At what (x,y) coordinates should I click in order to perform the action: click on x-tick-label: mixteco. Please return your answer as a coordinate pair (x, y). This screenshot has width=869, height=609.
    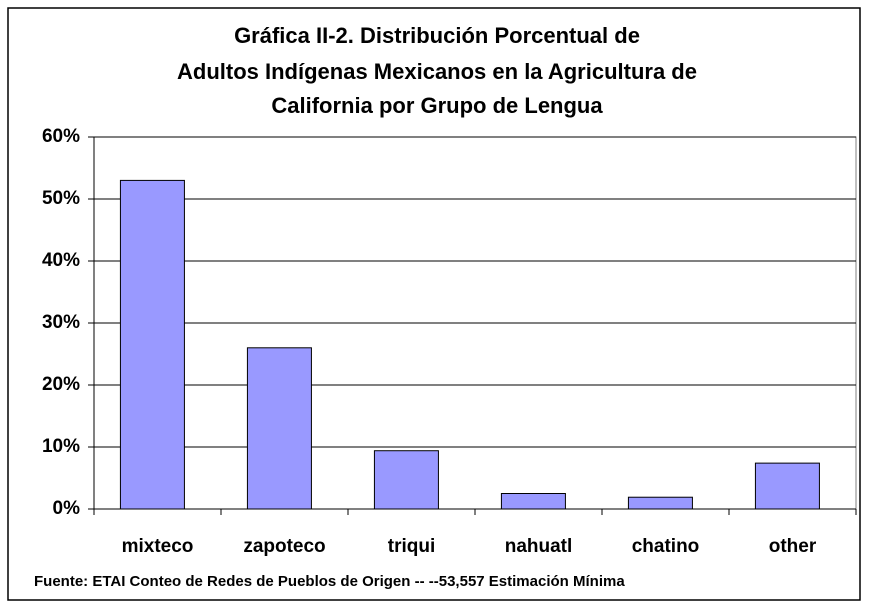
    Looking at the image, I should click on (158, 546).